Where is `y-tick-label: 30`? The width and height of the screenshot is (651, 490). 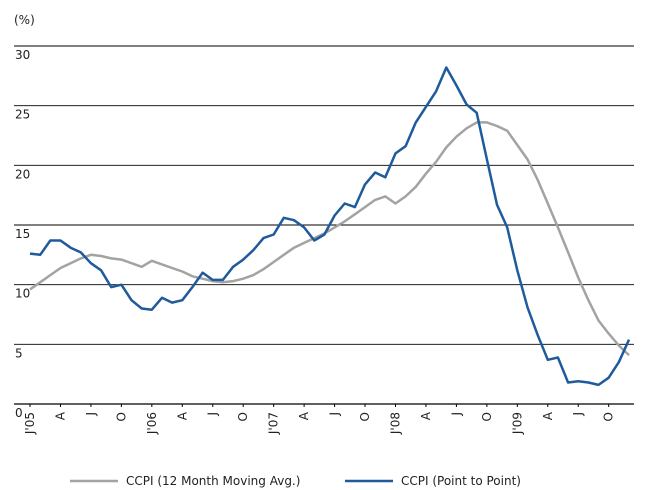 y-tick-label: 30 is located at coordinates (22, 55).